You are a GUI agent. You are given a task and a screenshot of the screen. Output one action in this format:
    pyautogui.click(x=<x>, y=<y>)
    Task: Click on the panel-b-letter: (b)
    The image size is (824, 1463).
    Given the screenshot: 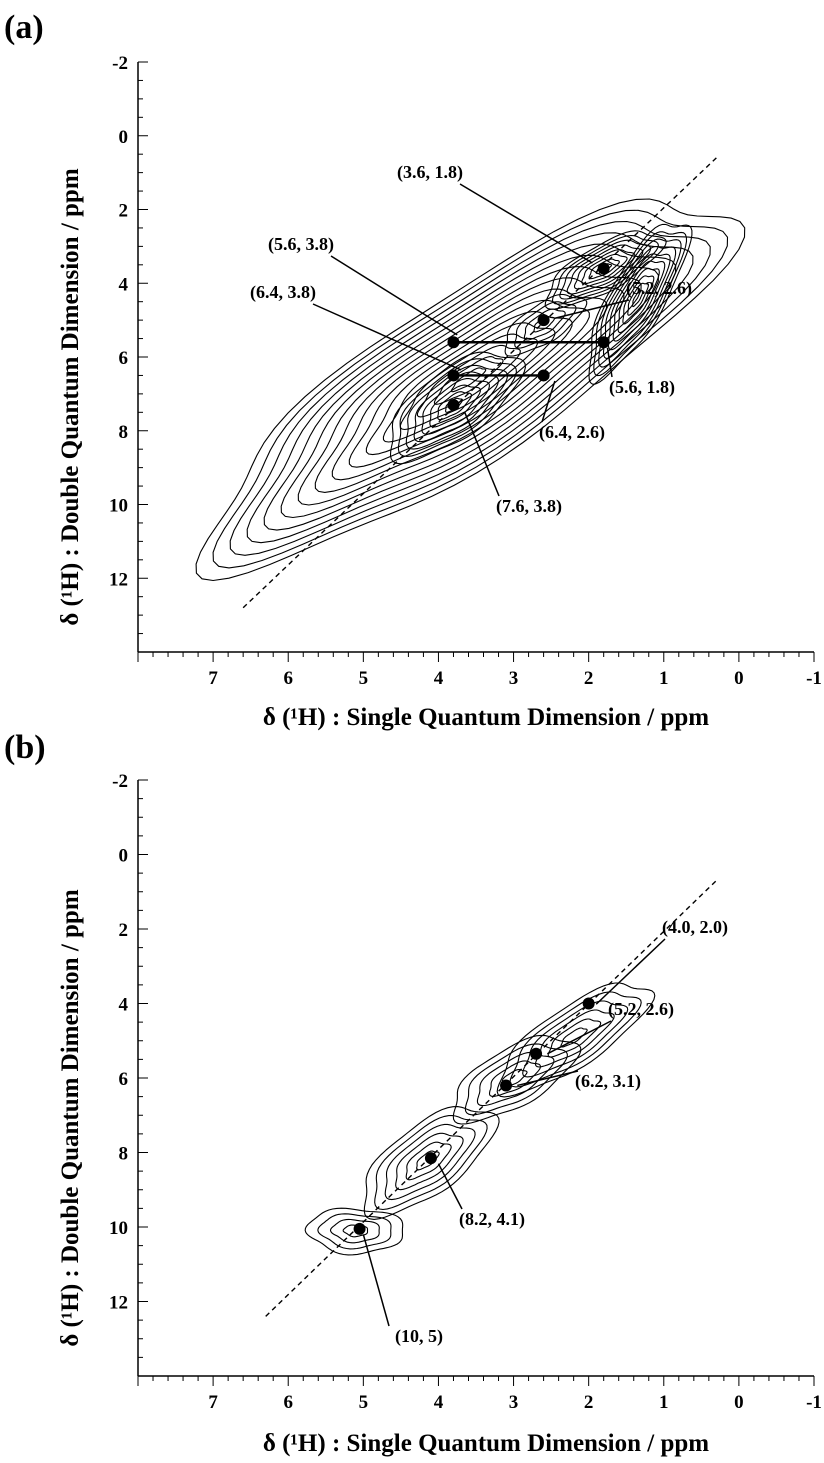 What is the action you would take?
    pyautogui.click(x=25, y=747)
    